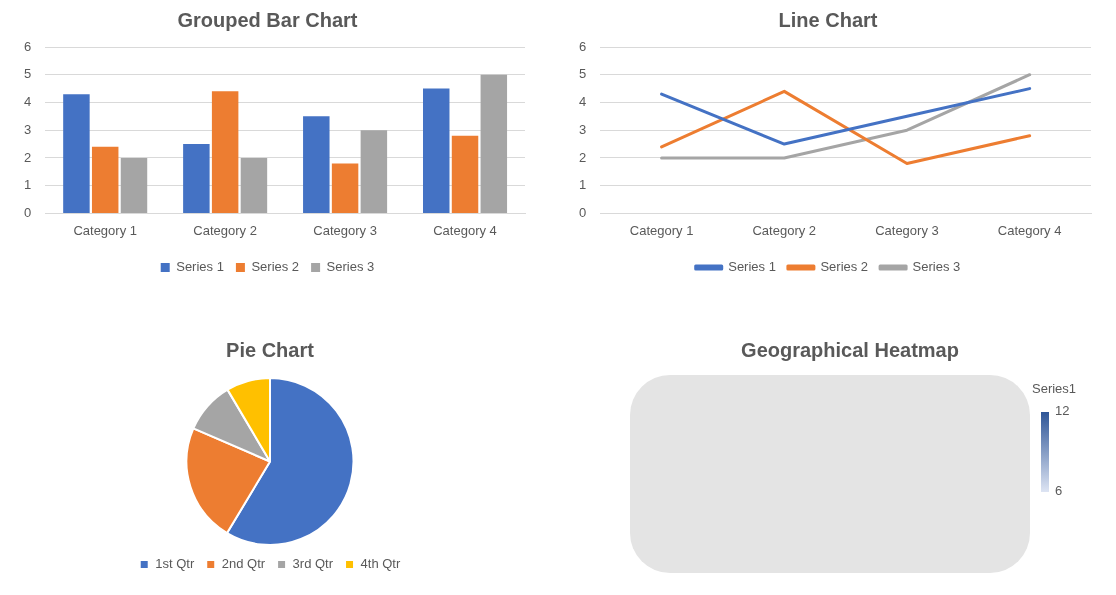 This screenshot has width=1116, height=595. Describe the element at coordinates (243, 564) in the screenshot. I see `legend-label: 2nd Qtr` at that location.